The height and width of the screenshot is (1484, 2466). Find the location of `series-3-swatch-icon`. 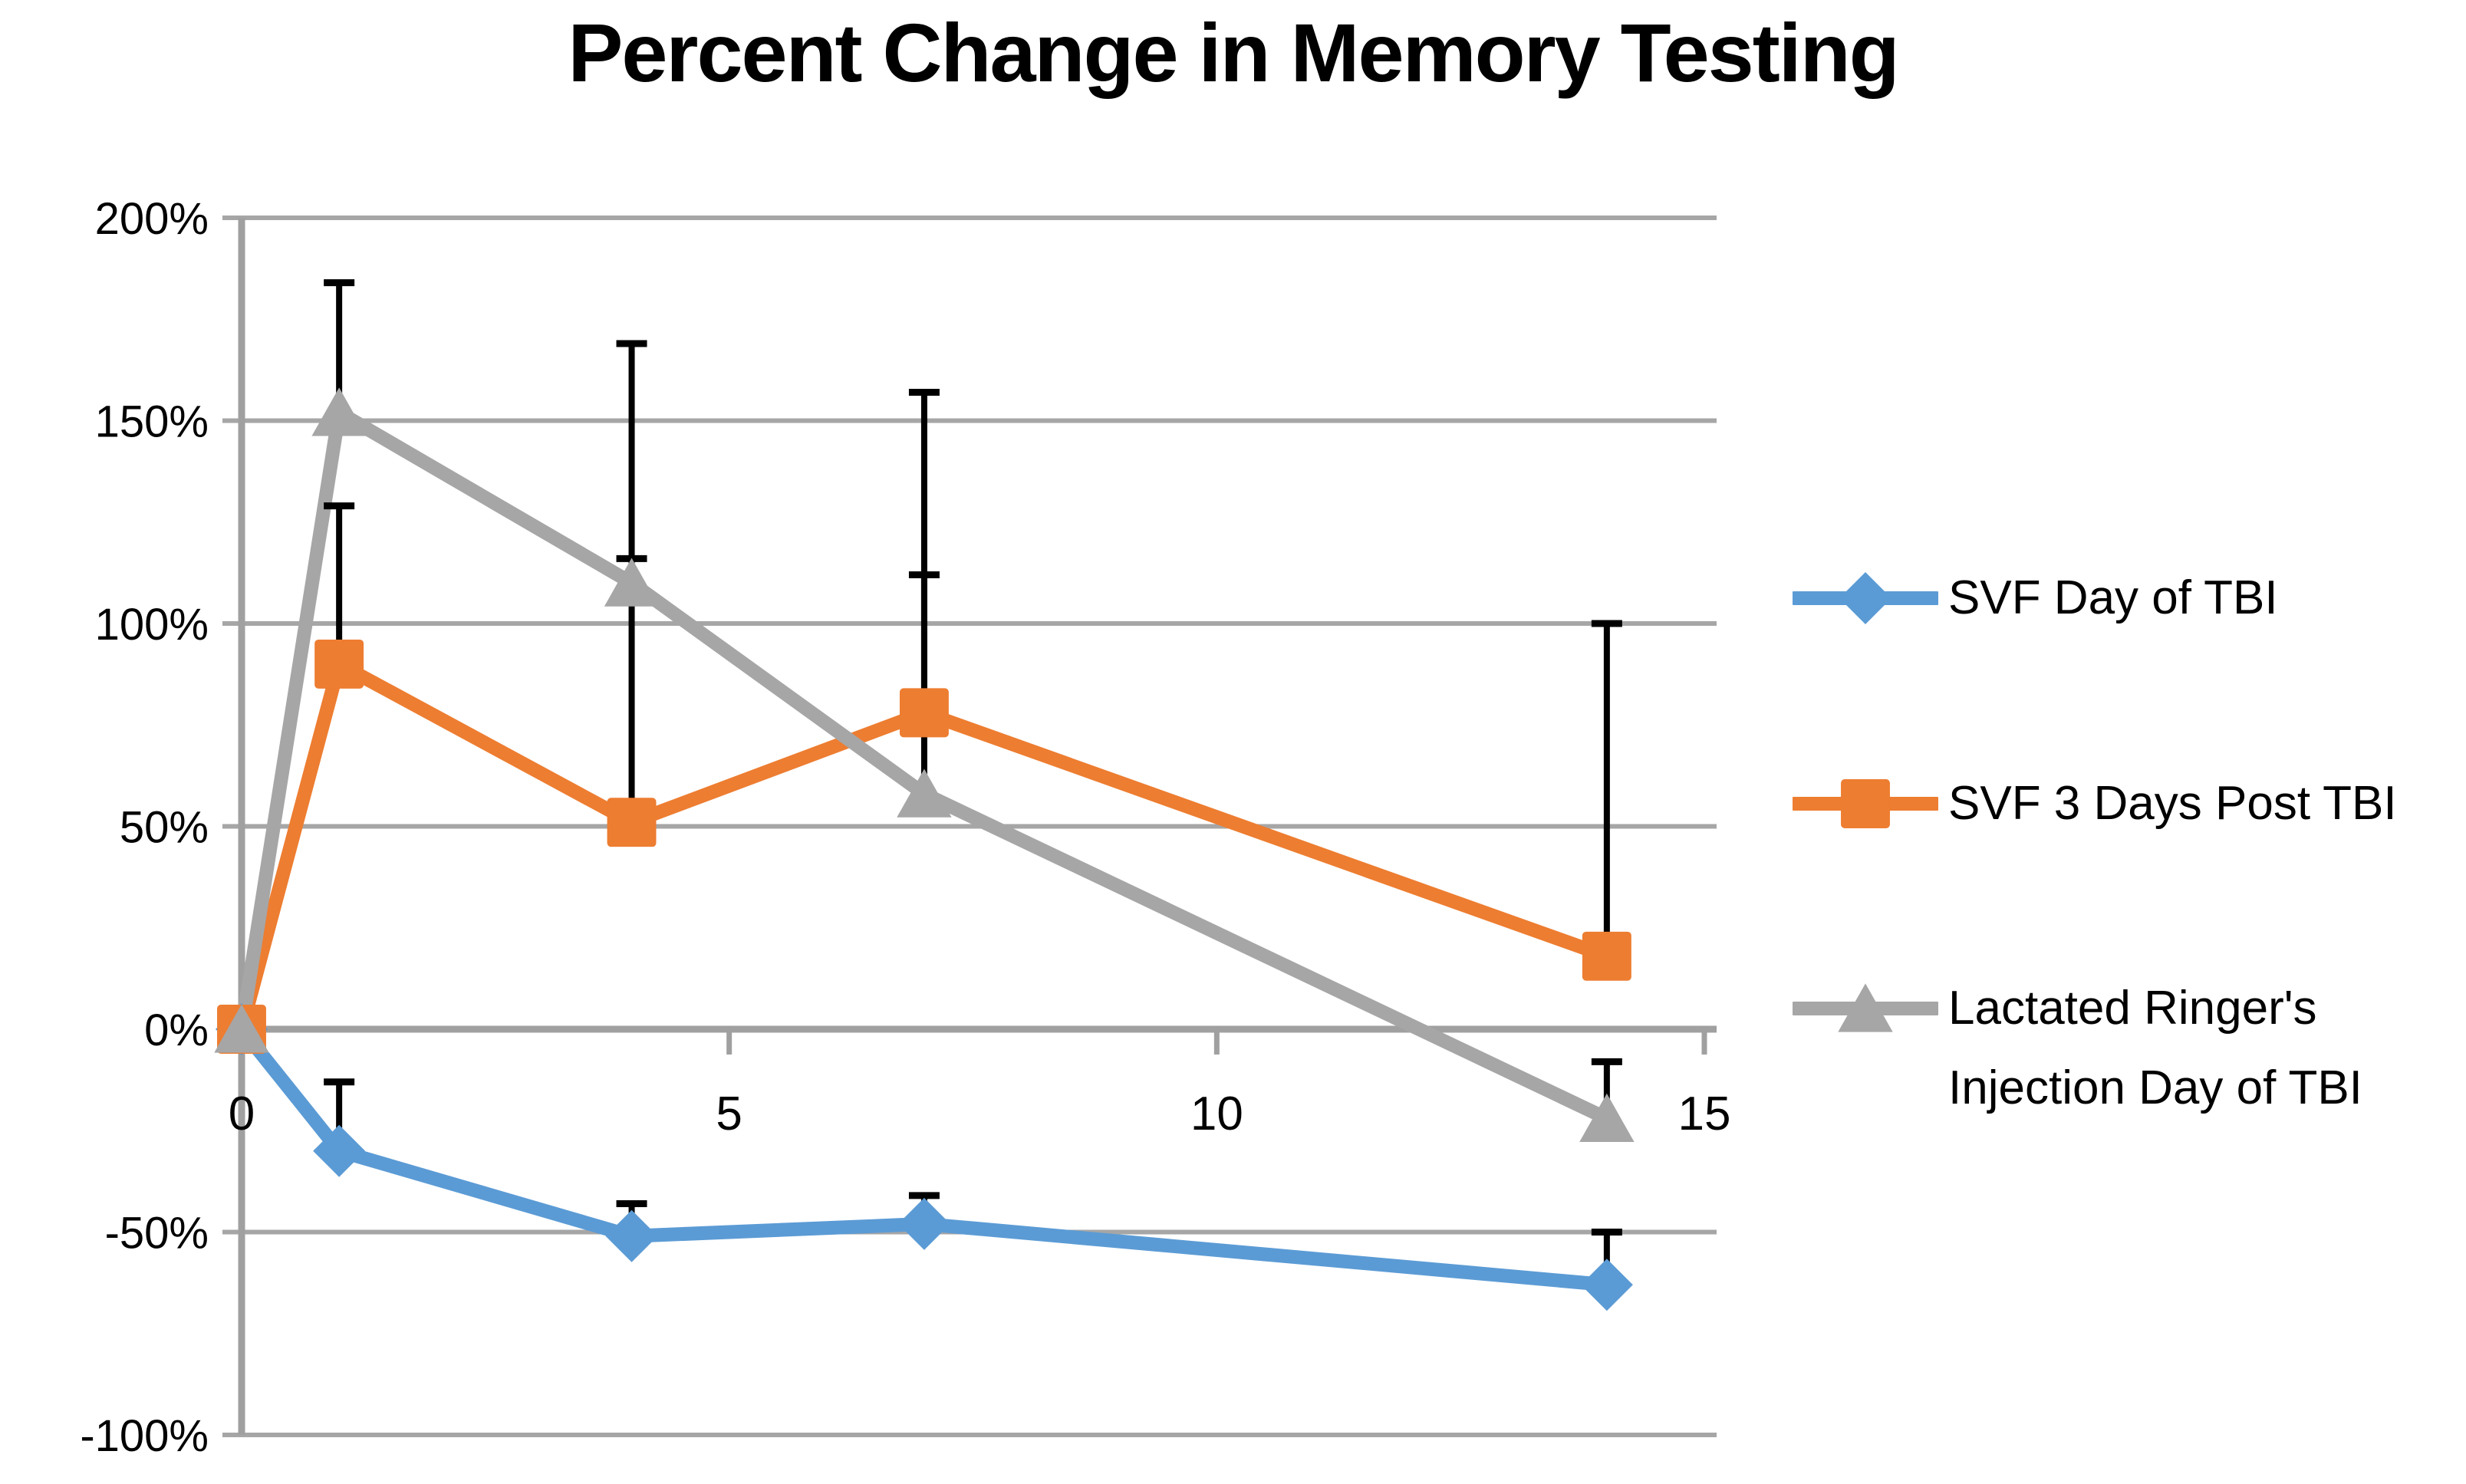

series-3-swatch-icon is located at coordinates (1865, 1008).